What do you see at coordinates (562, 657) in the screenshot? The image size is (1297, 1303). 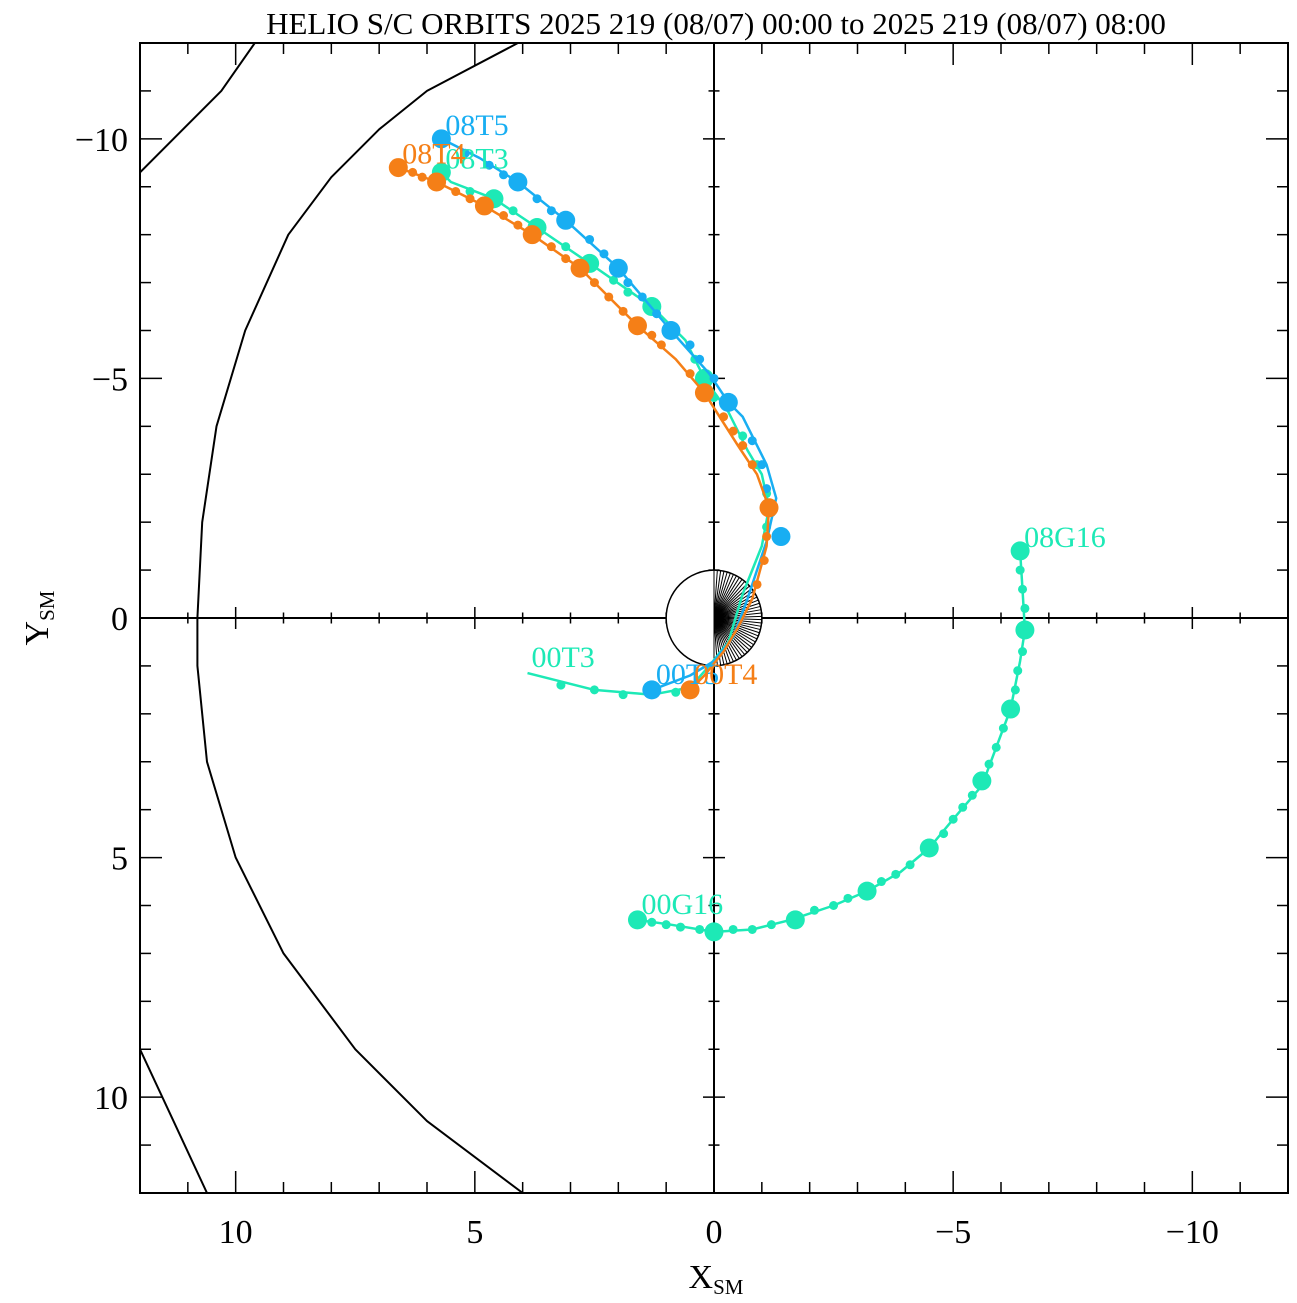 I see `start-label-t3: 00T3` at bounding box center [562, 657].